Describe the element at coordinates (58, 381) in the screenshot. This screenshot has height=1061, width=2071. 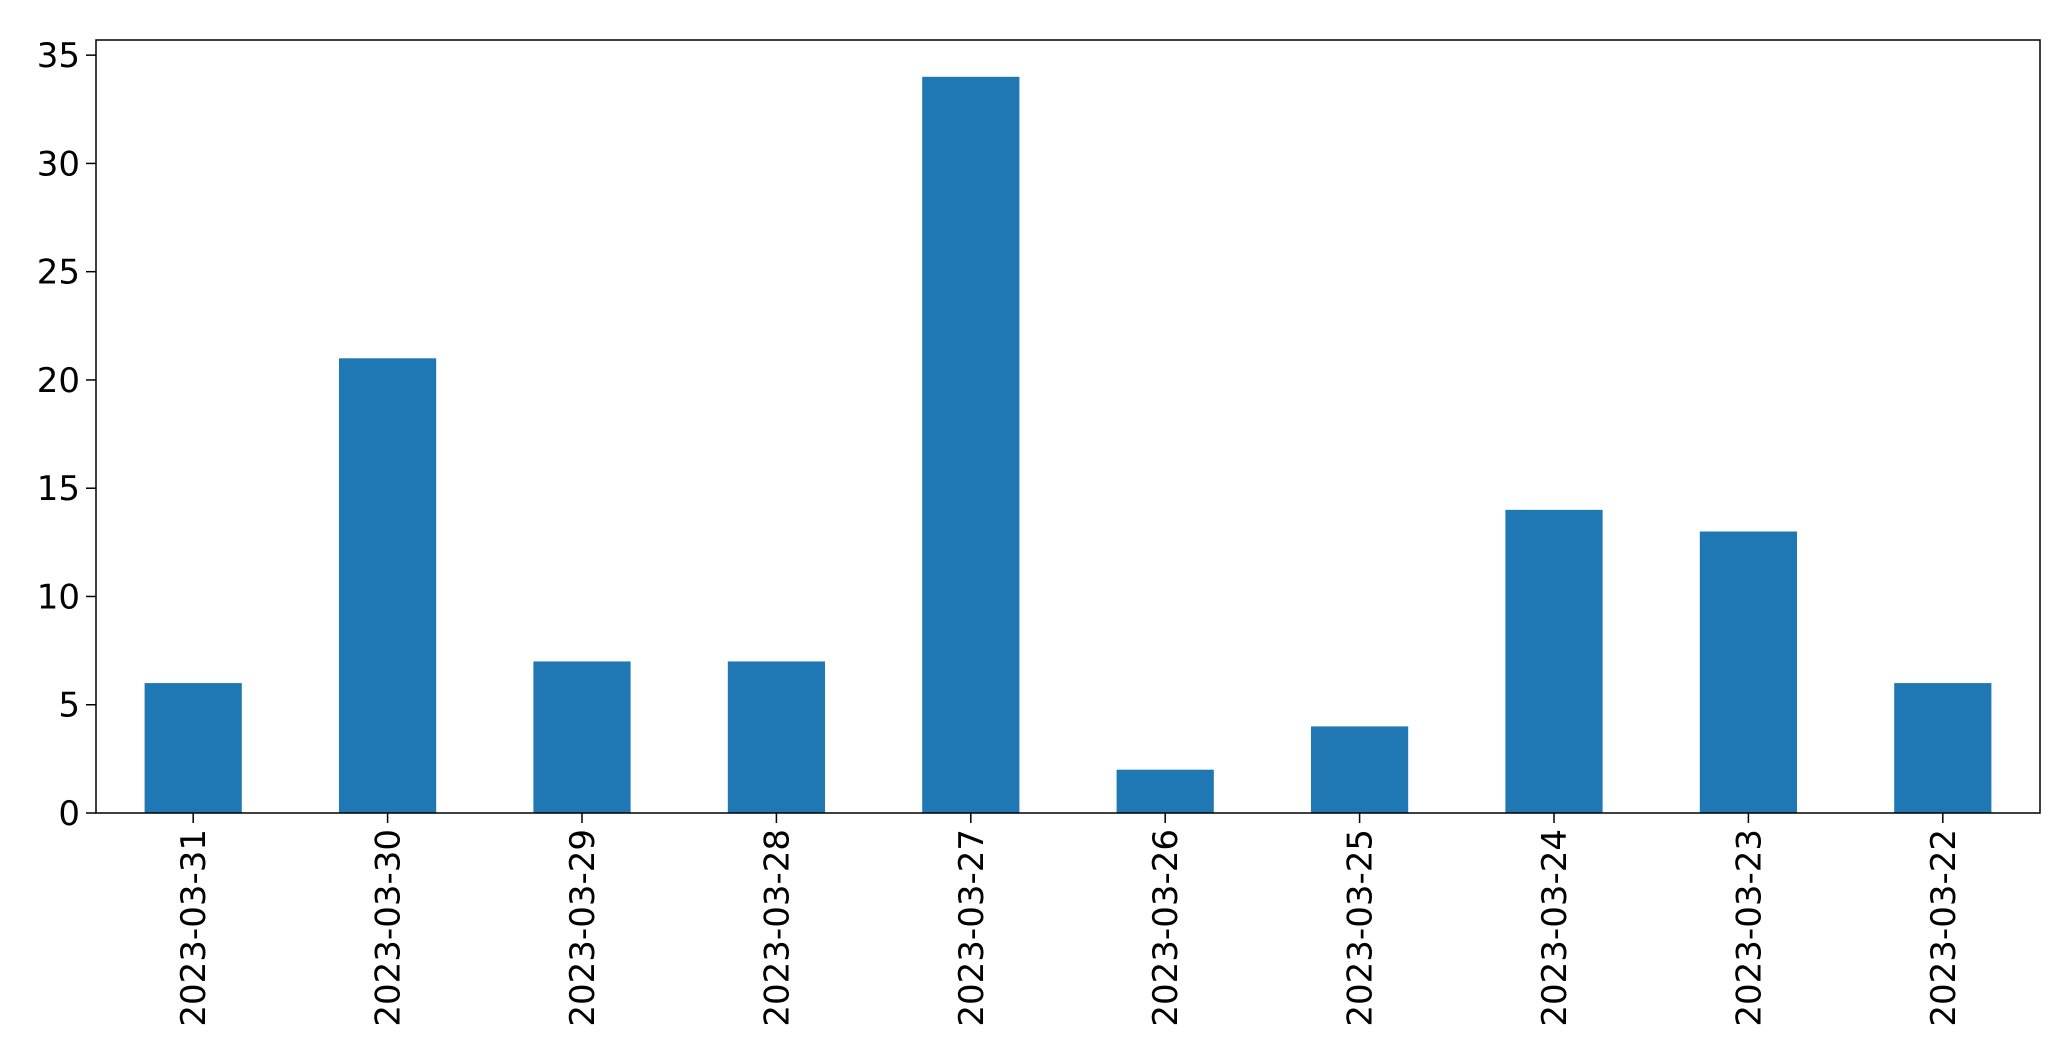
I see `y-tick-label: 20` at that location.